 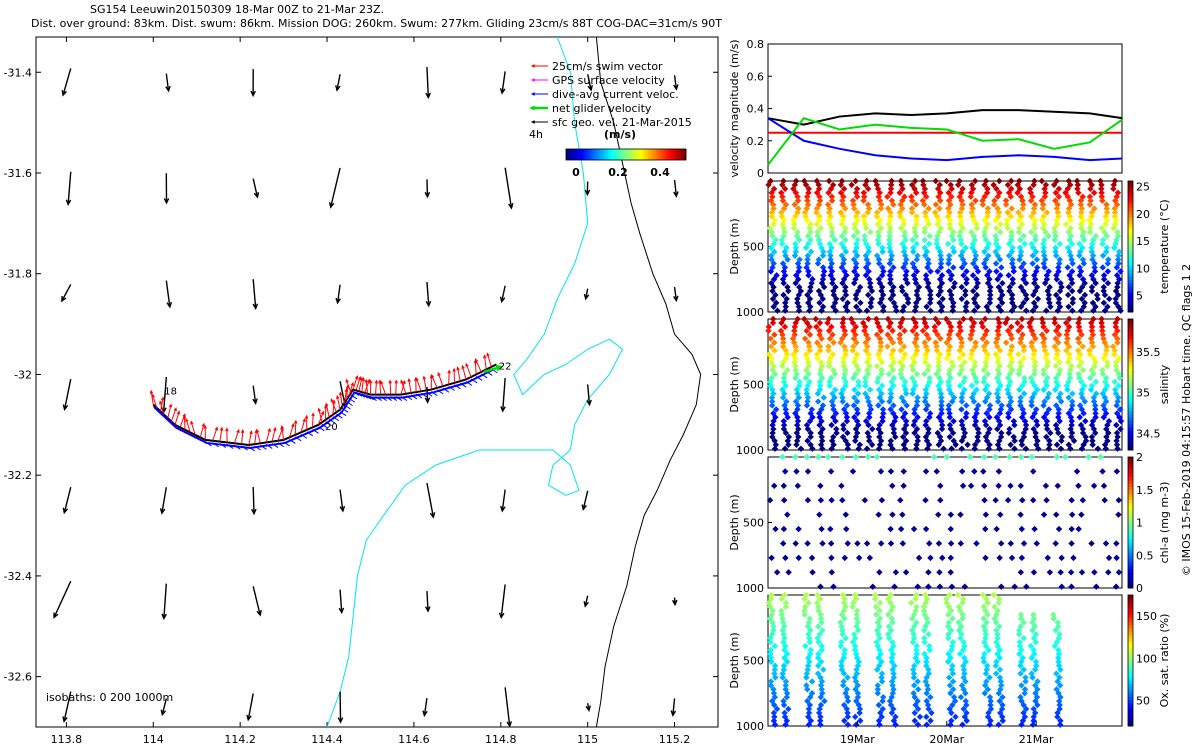 I want to click on profile-colorbar-tick: 5, so click(x=1139, y=296).